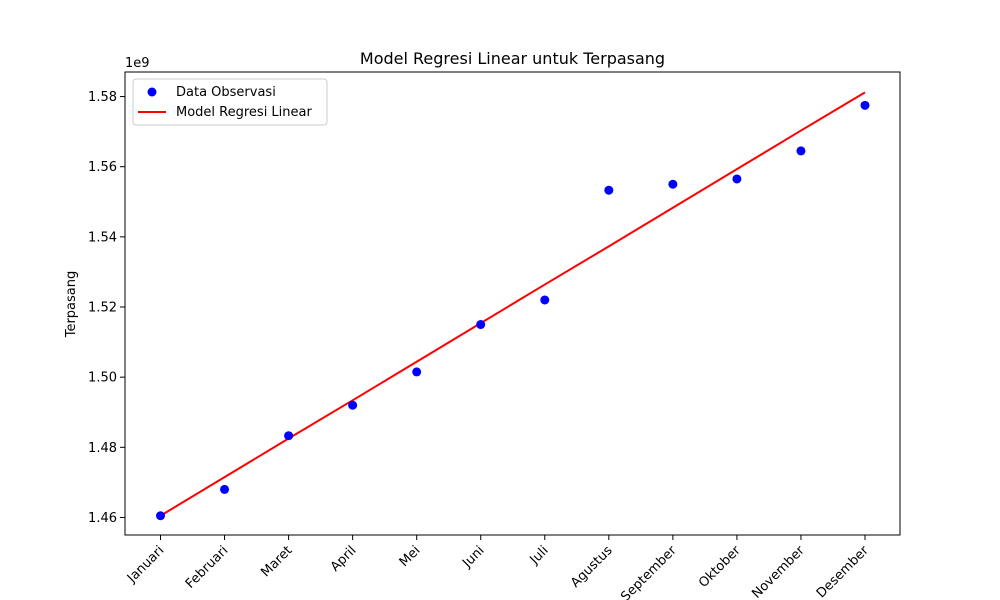  I want to click on legend: Data Observasi Model Regresi Linear, so click(230, 102).